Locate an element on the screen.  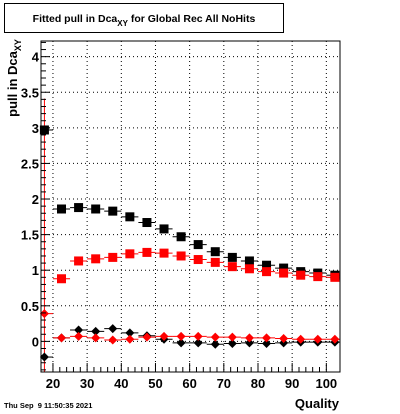
x-tick-label: 70 is located at coordinates (224, 383).